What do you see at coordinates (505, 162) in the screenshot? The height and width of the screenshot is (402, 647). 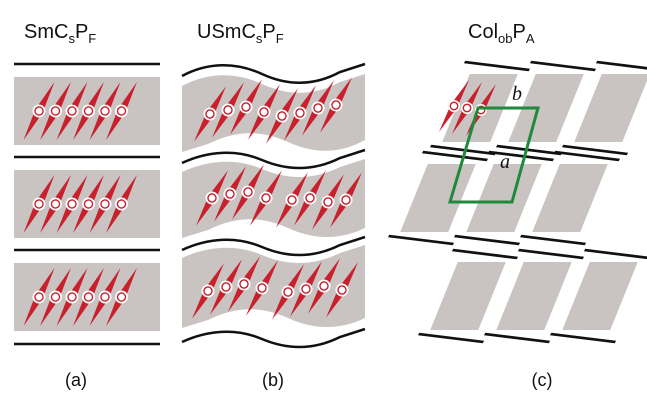 I see `lattice-label-a: a` at bounding box center [505, 162].